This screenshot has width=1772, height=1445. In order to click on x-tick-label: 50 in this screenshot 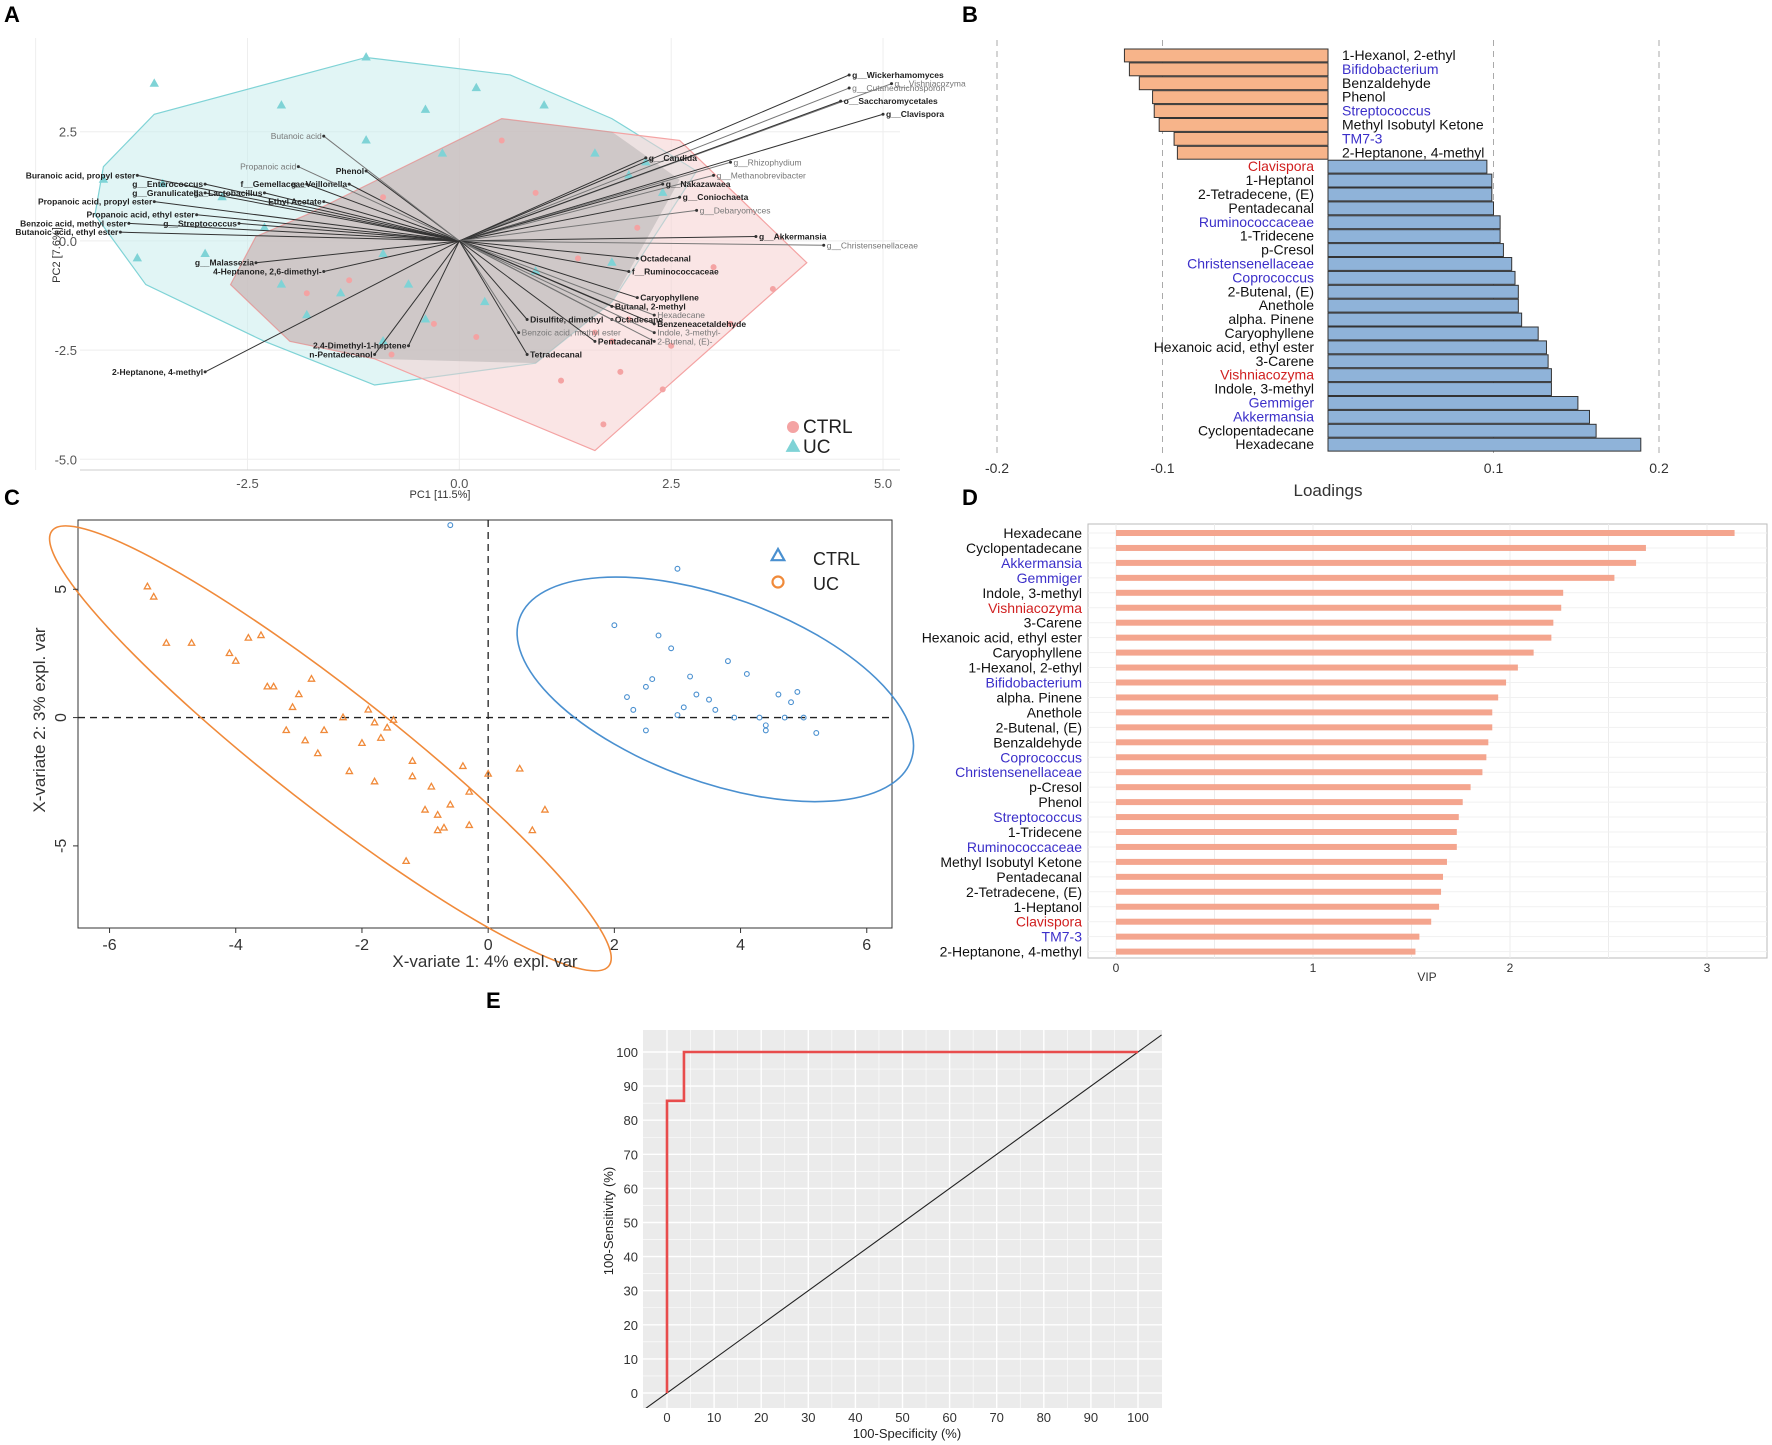, I will do `click(902, 1417)`.